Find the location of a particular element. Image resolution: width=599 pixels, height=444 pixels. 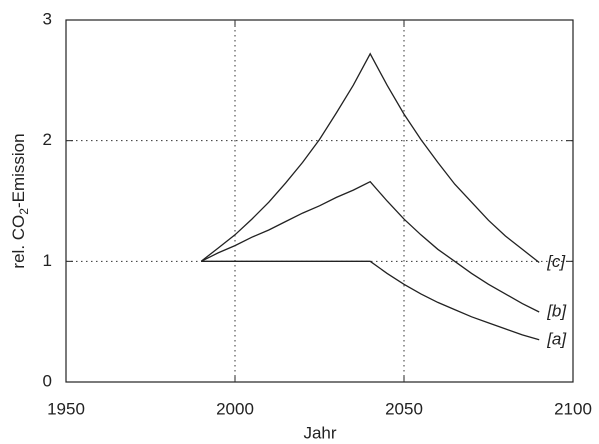

y-tick-label: 0 is located at coordinates (47, 380).